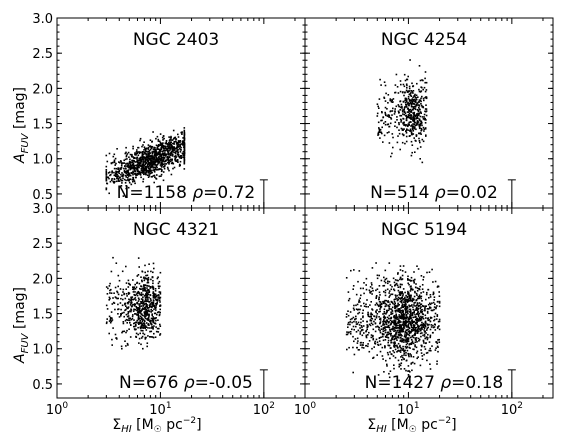 This screenshot has width=581, height=436. What do you see at coordinates (42, 54) in the screenshot?
I see `y-tick-label: 2.5` at bounding box center [42, 54].